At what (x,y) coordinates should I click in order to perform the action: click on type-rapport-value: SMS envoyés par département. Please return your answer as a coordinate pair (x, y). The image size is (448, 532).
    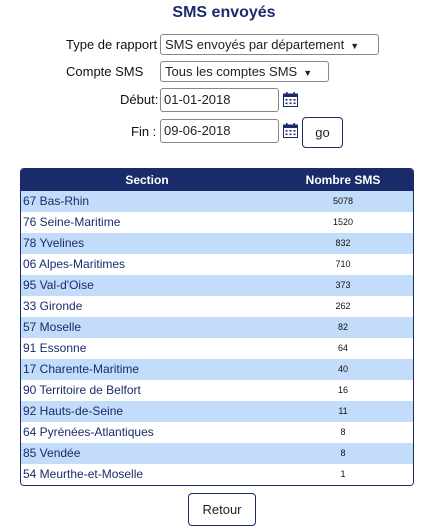
    Looking at the image, I should click on (255, 44).